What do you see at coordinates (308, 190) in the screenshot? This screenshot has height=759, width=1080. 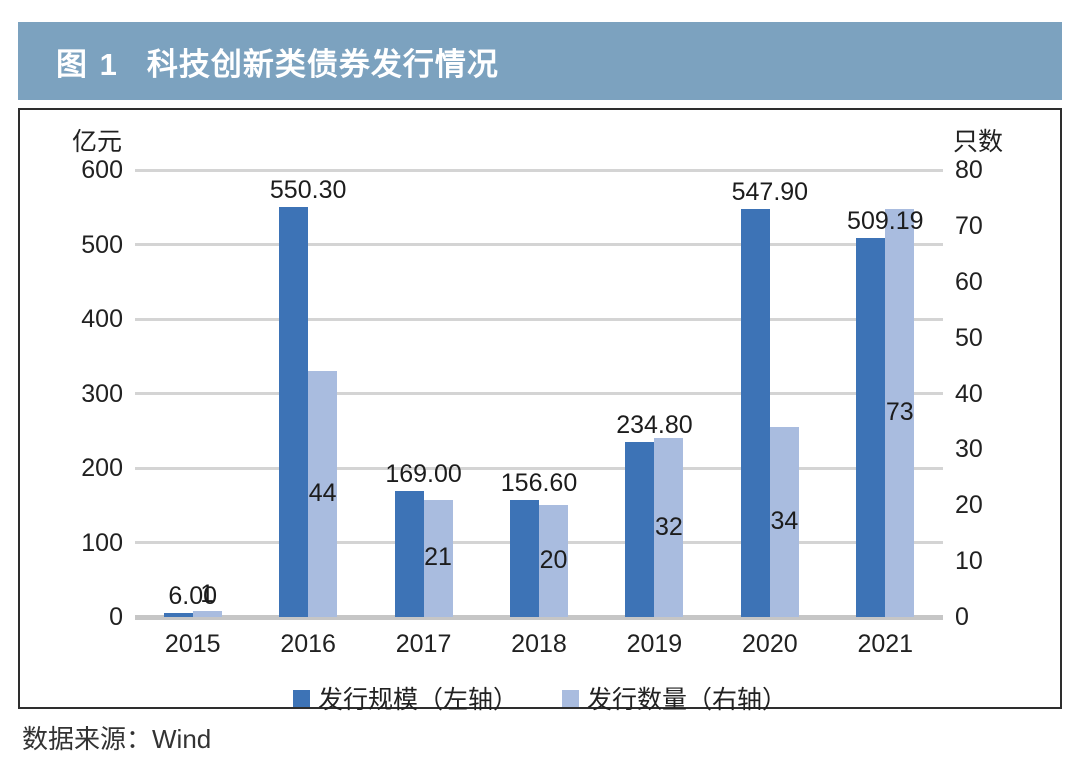 I see `value-label-2016: 550.30` at bounding box center [308, 190].